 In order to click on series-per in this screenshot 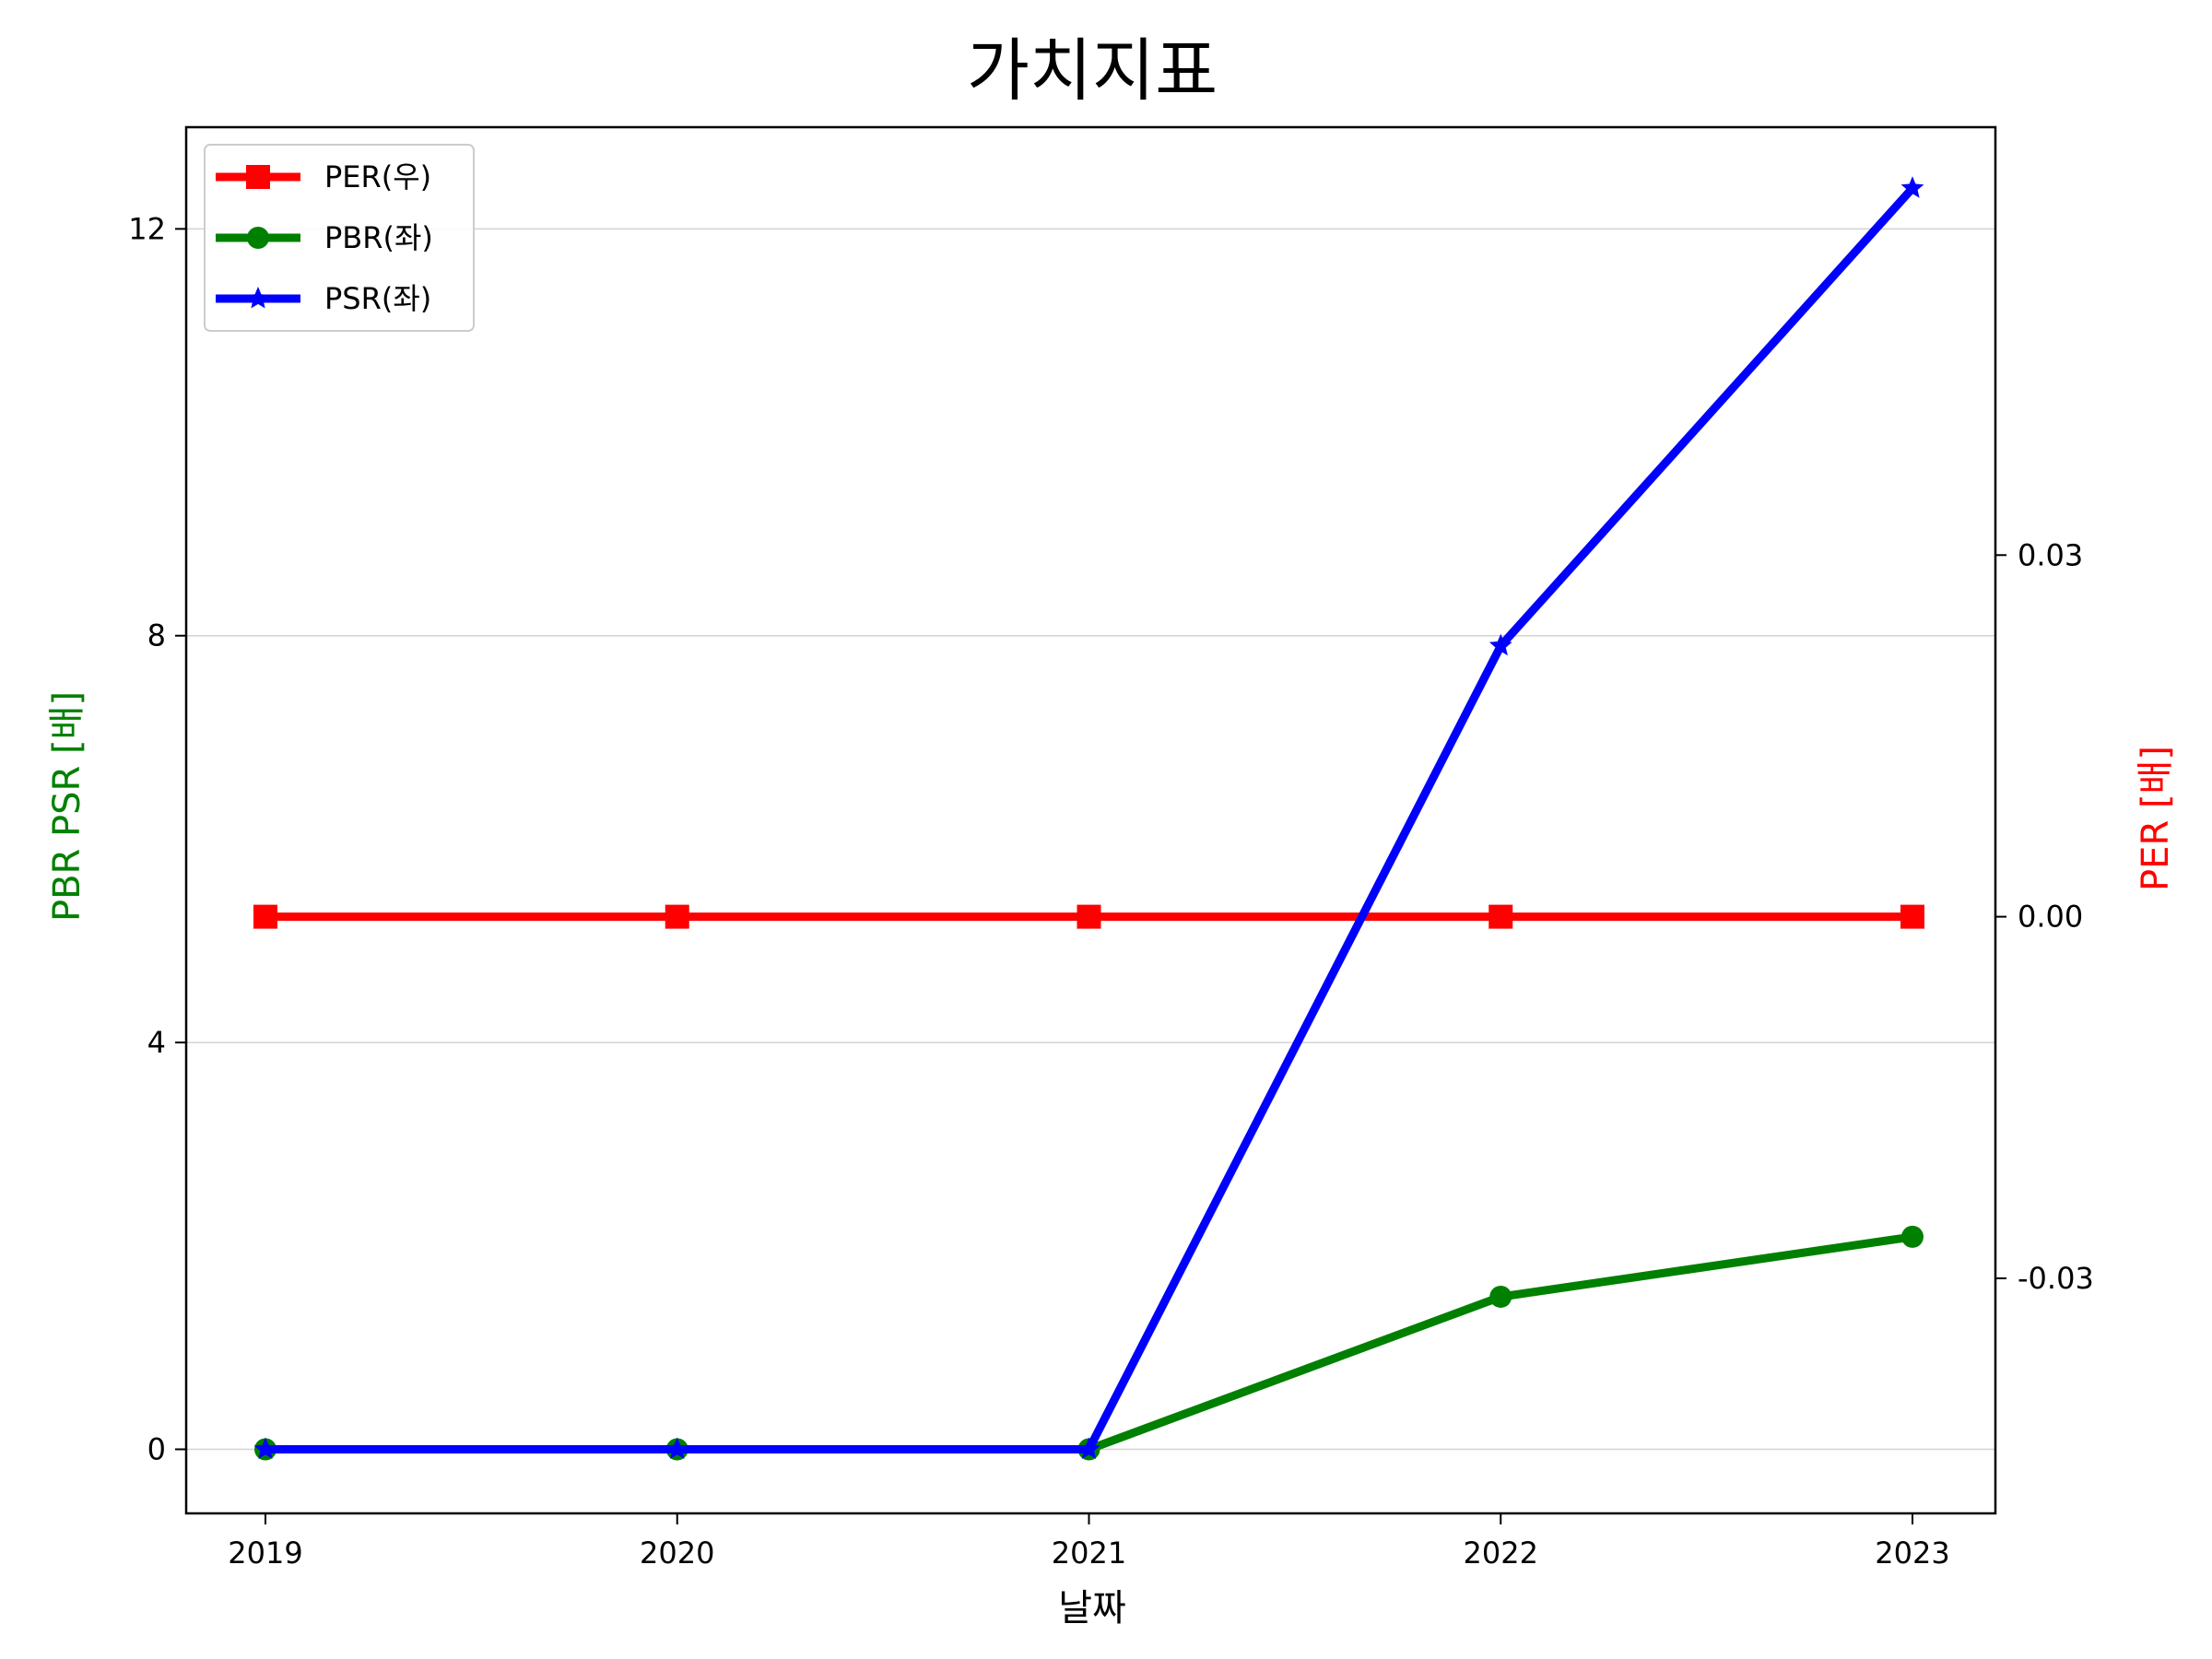, I will do `click(1088, 916)`.